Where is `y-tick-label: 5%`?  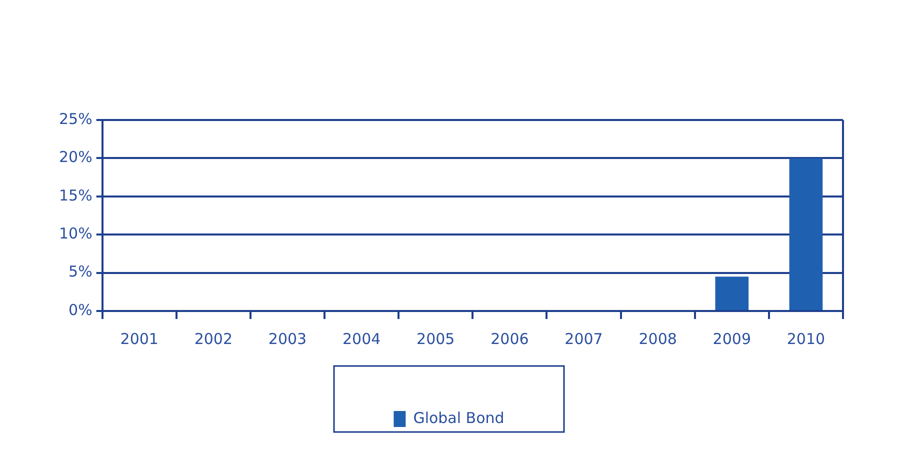
y-tick-label: 5% is located at coordinates (80, 271).